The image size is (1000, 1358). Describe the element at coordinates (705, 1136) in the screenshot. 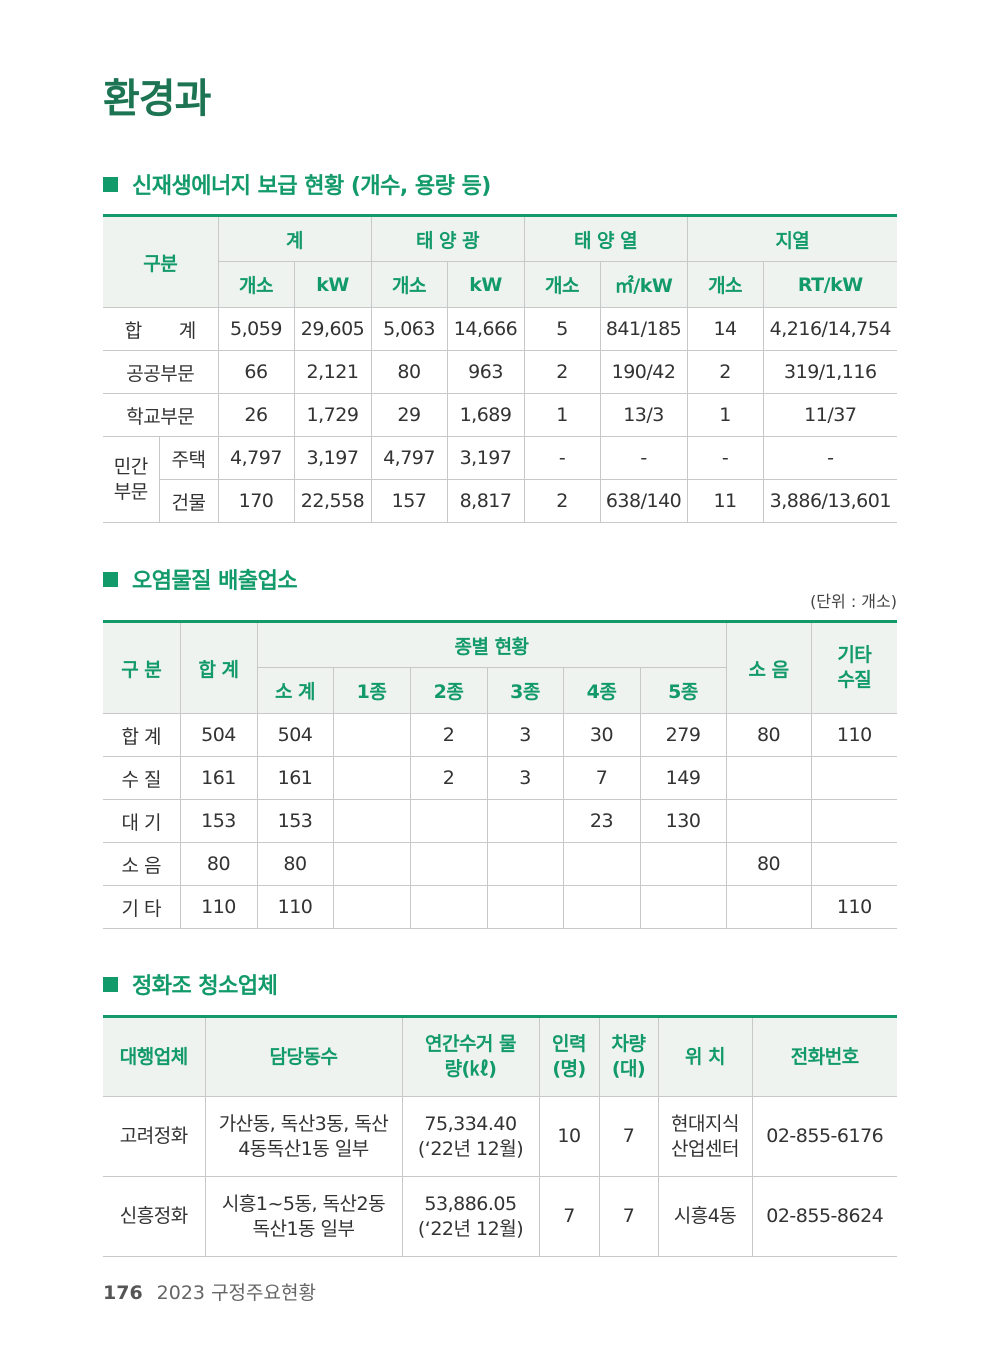

I see `data-cell: 현대지식 산업센터` at that location.